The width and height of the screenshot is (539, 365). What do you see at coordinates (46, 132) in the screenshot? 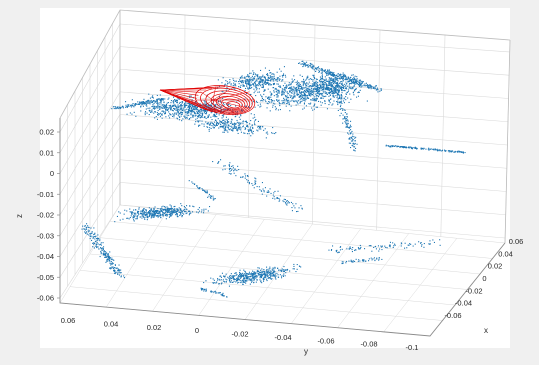
I see `z-tick-label: 0.02` at bounding box center [46, 132].